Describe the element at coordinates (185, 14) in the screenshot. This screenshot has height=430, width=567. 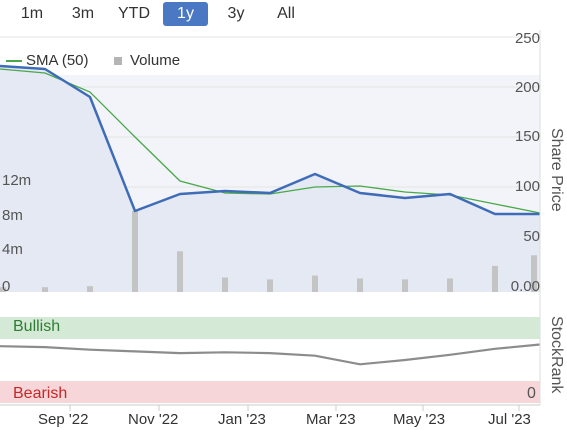
I see `range-button-1y: 1y` at that location.